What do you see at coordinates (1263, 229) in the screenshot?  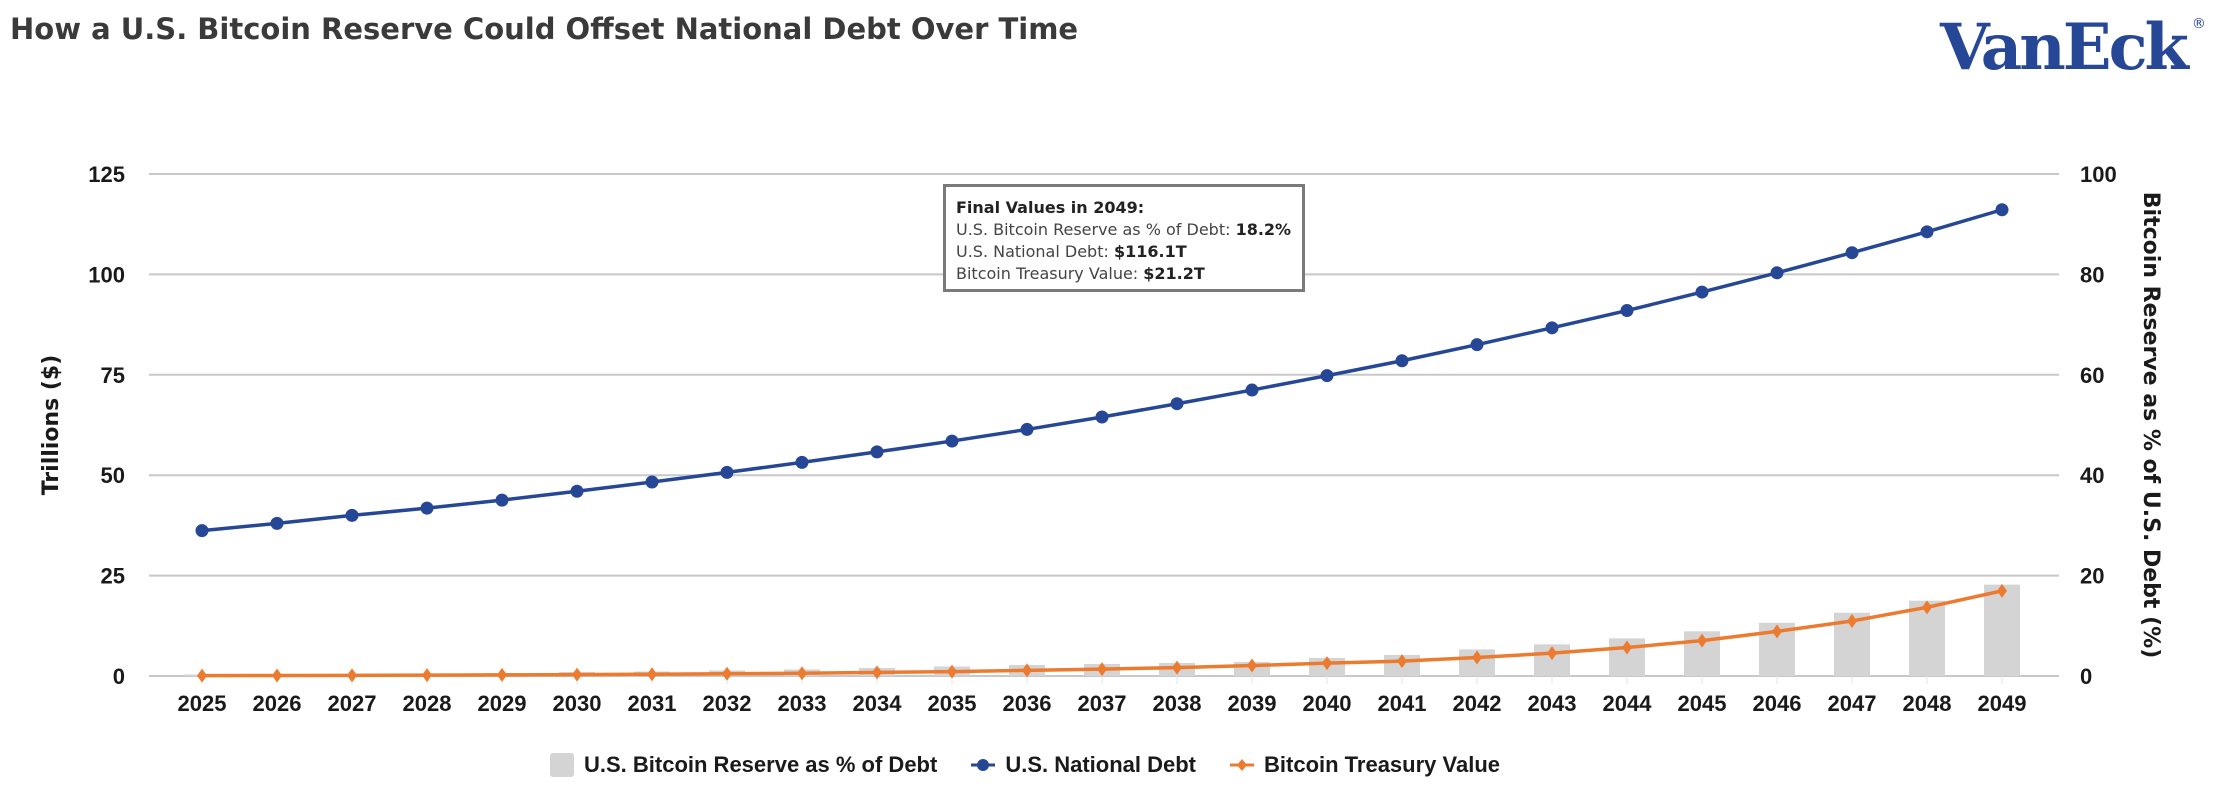 I see `tooltip-value: 18.2%` at bounding box center [1263, 229].